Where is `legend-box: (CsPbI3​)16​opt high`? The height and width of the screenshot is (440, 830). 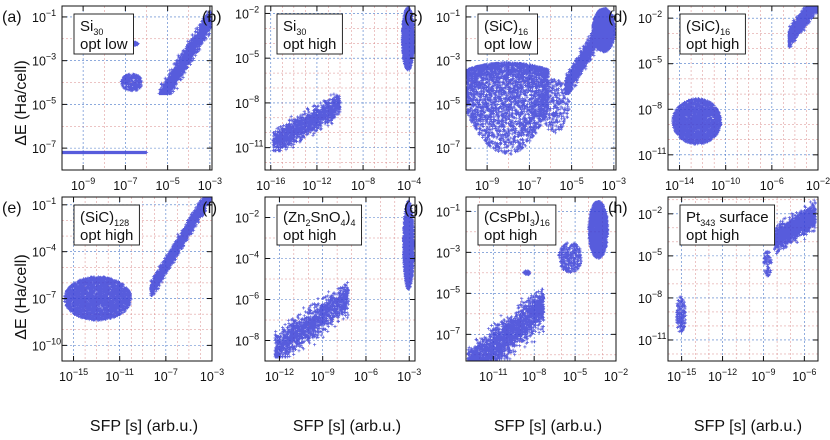 legend-box: (CsPbI3​)16​opt high is located at coordinates (517, 225).